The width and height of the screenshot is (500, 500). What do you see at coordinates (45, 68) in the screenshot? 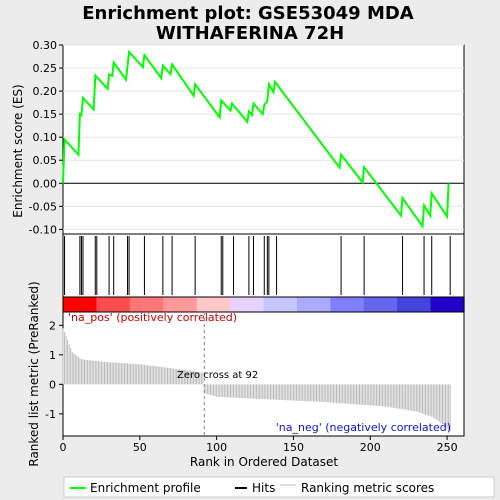
I see `es-y-tick-label: 0.25` at bounding box center [45, 68].